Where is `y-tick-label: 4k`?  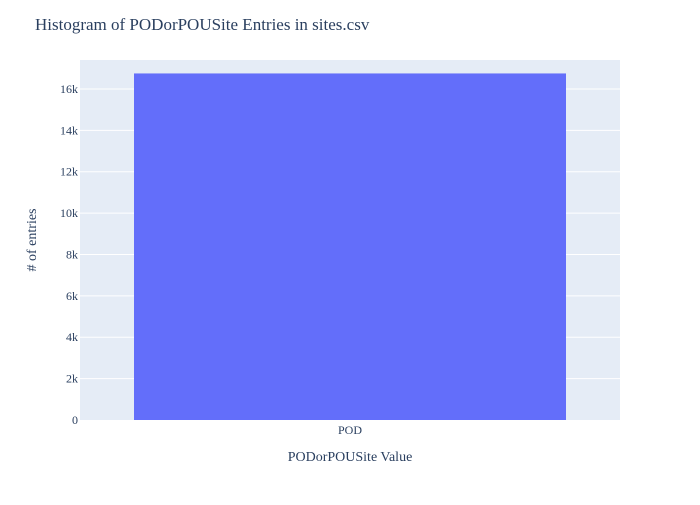 y-tick-label: 4k is located at coordinates (72, 337).